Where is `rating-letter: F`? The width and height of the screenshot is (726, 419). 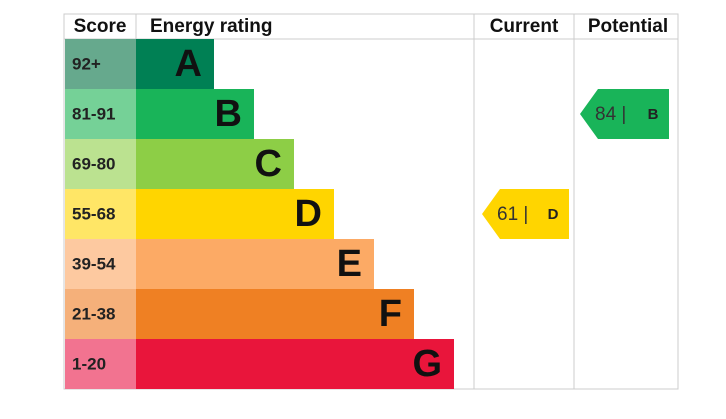
rating-letter: F is located at coordinates (390, 314).